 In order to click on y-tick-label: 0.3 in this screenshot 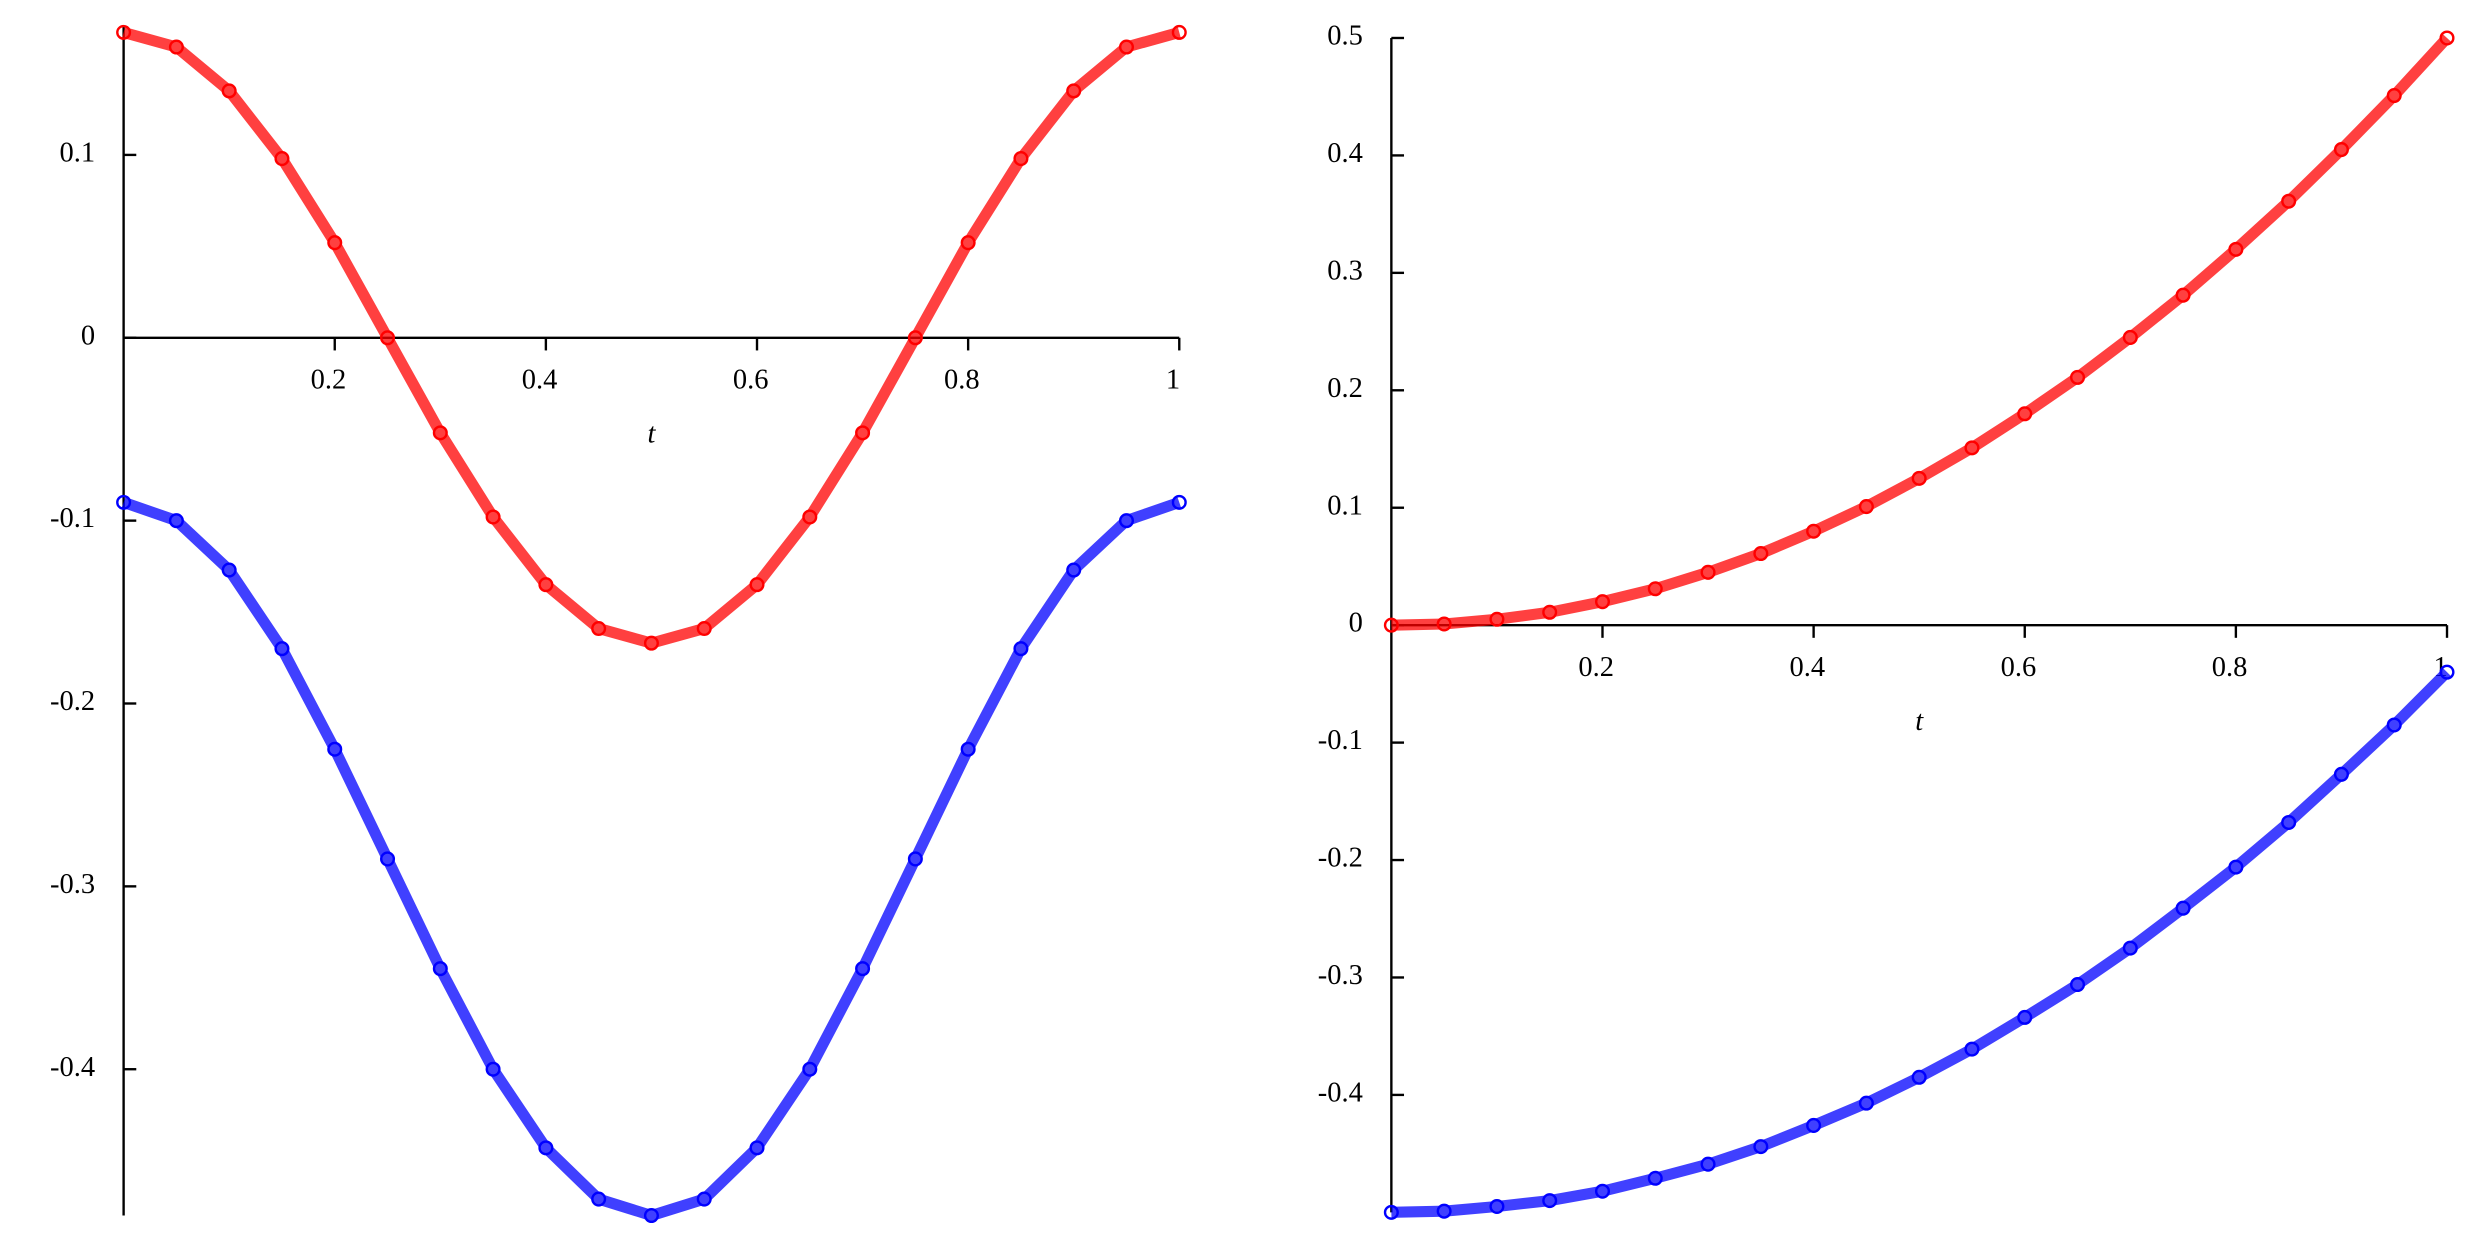, I will do `click(1345, 270)`.